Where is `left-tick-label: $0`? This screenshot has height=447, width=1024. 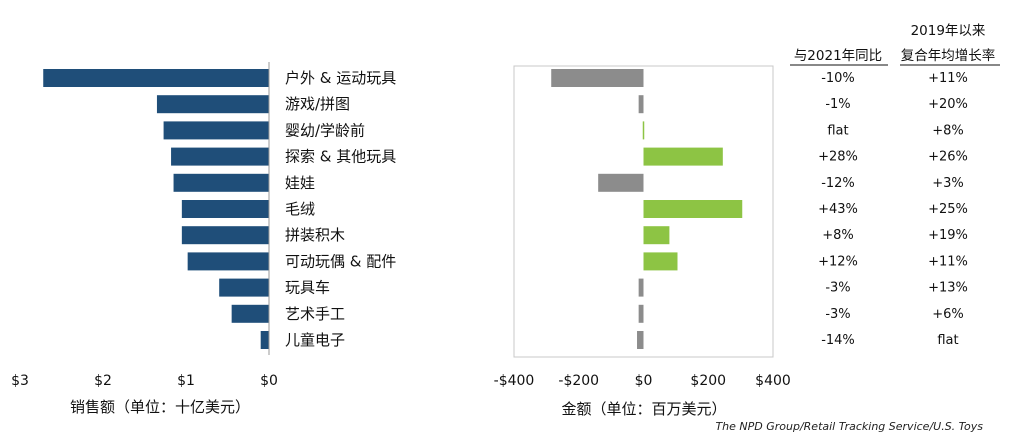 left-tick-label: $0 is located at coordinates (269, 381).